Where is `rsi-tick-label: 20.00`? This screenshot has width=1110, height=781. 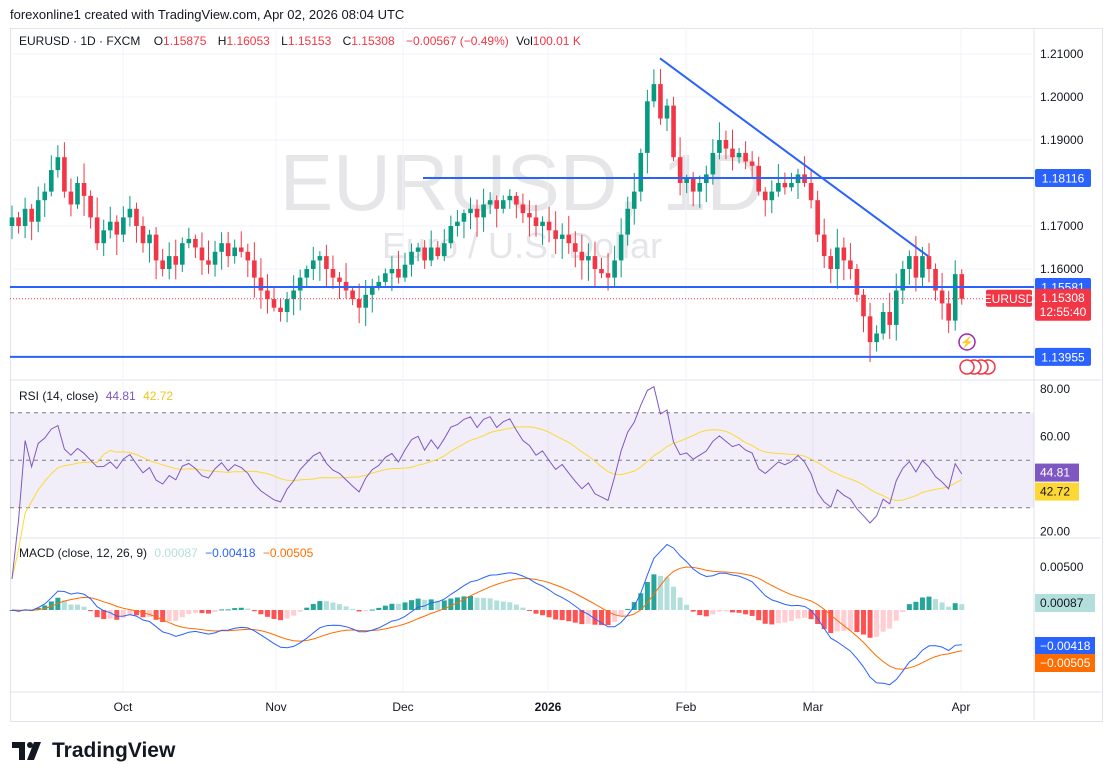 rsi-tick-label: 20.00 is located at coordinates (1055, 532).